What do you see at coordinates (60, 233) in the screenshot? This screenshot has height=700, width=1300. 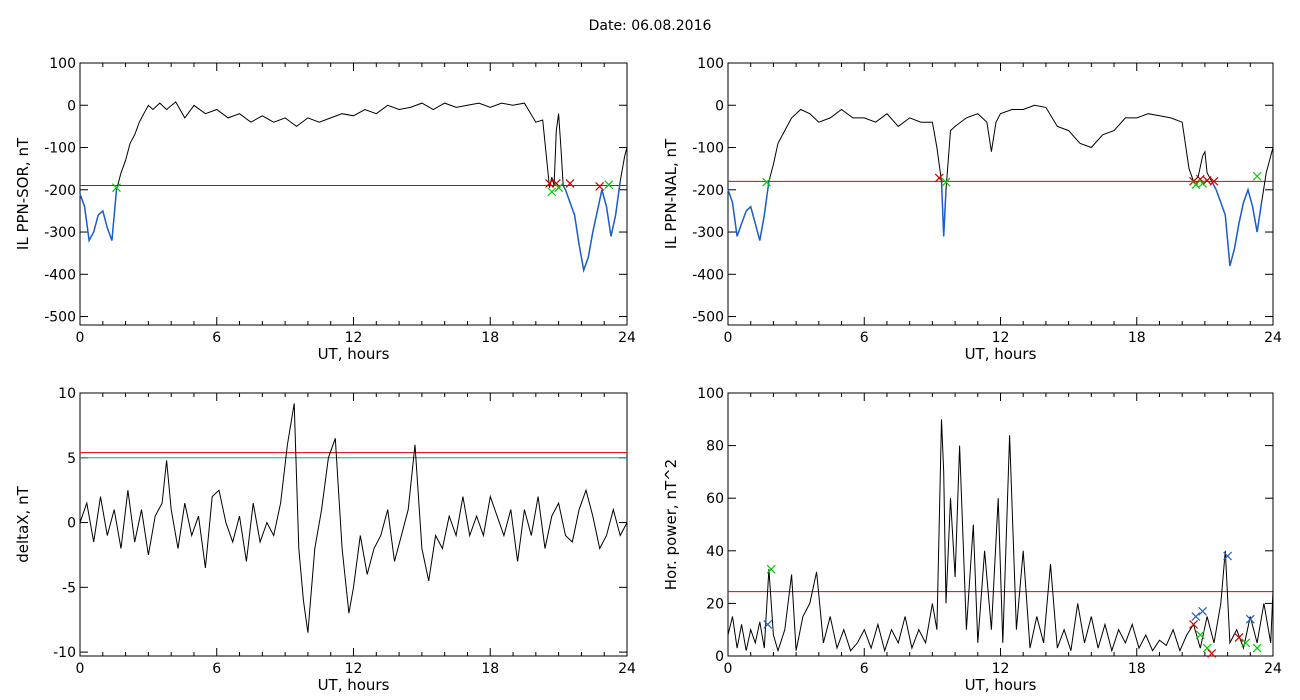 I see `p1-ytick-label: -300` at bounding box center [60, 233].